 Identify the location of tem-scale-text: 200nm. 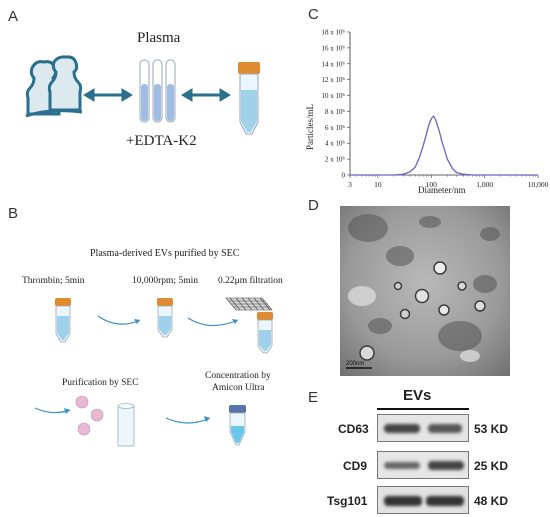
(355, 364).